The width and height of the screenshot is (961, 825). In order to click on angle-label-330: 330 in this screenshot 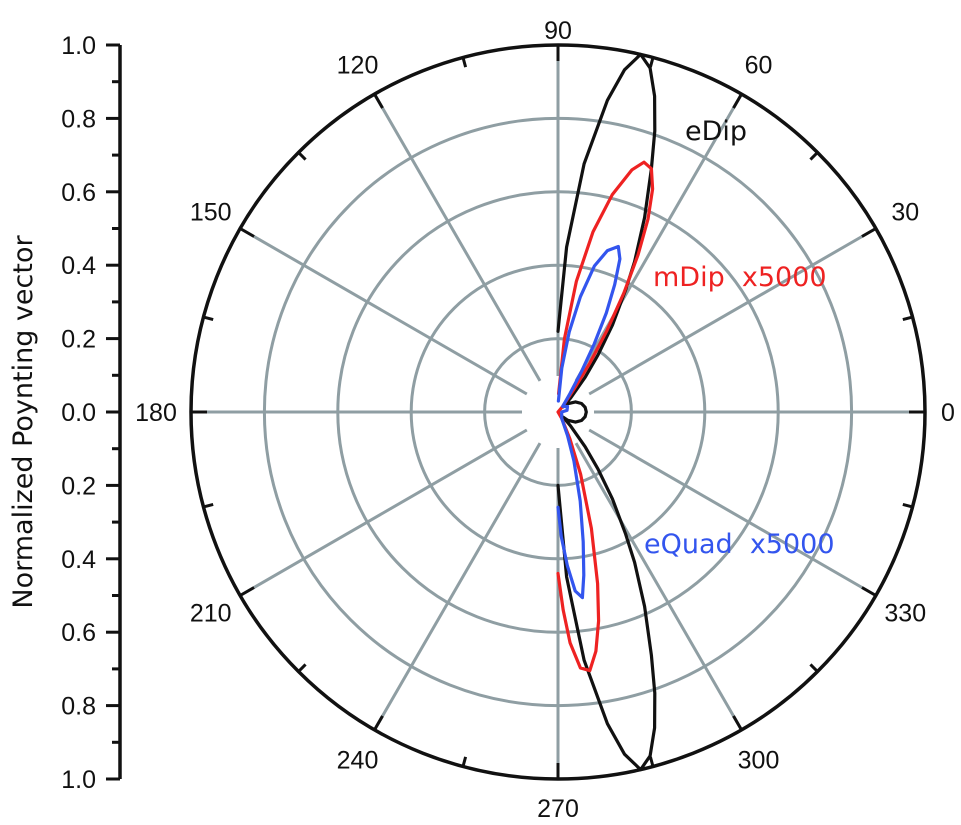, I will do `click(905, 614)`.